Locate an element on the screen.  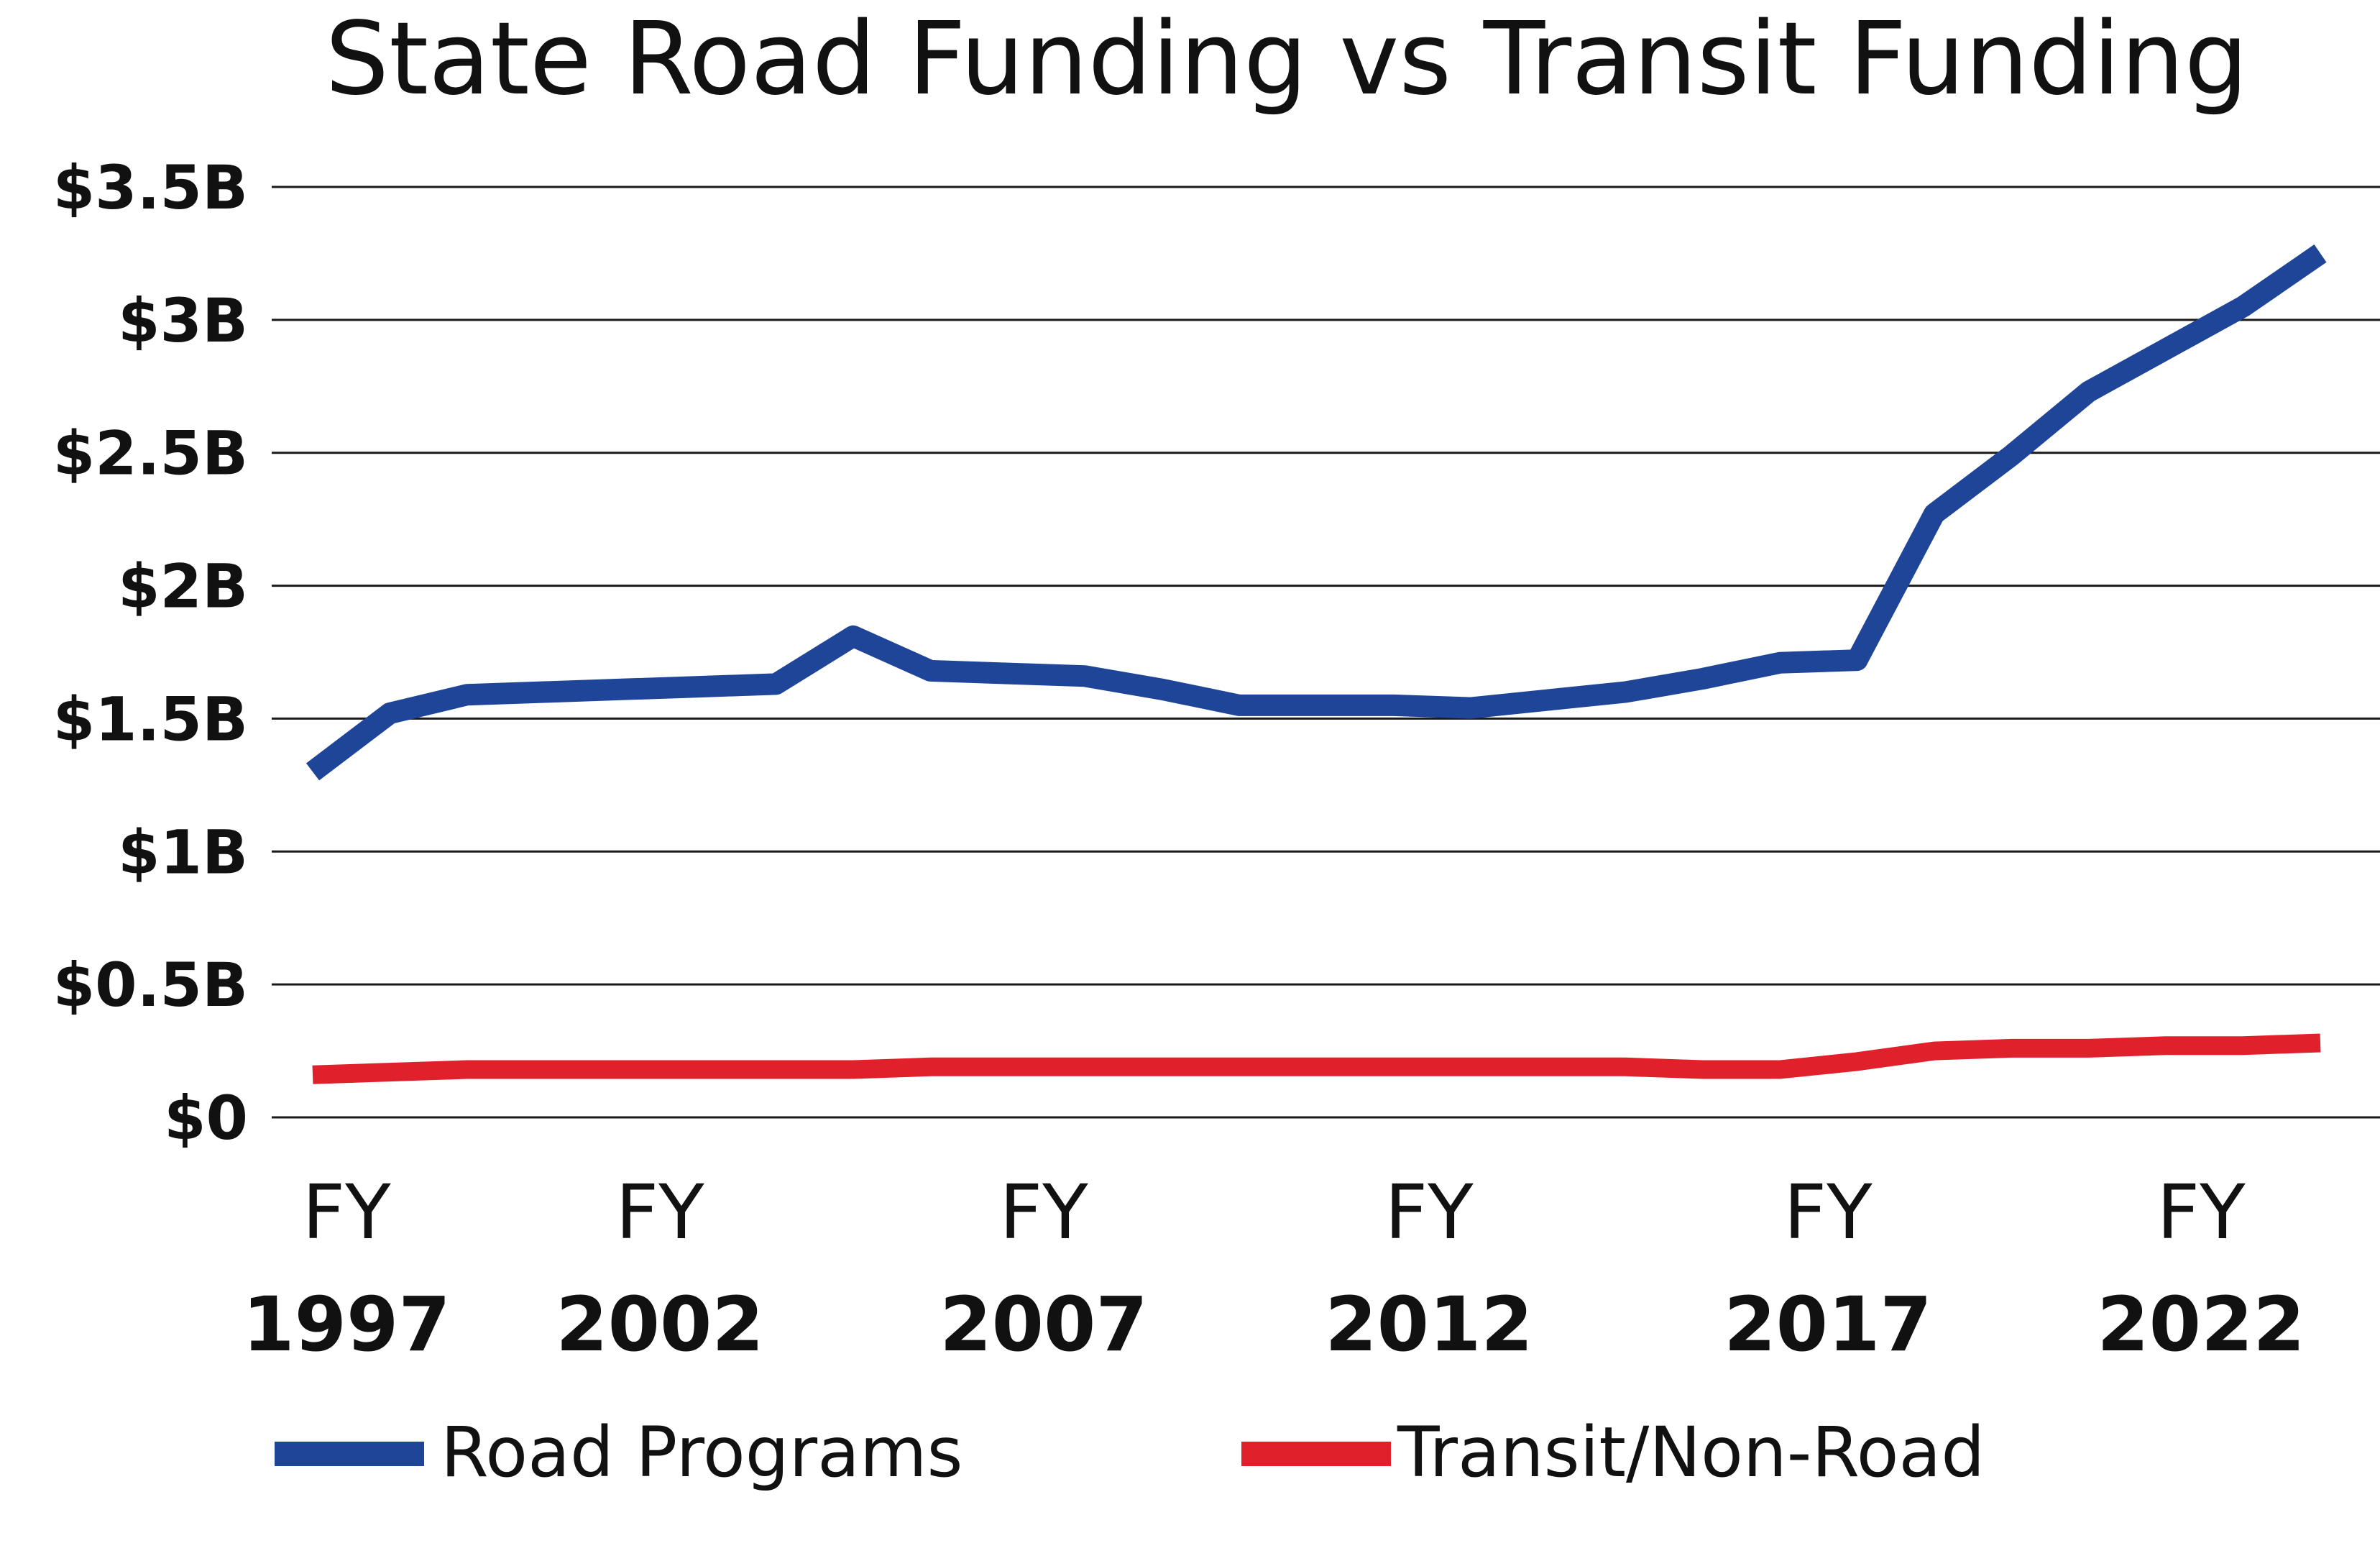
legend: Road Programs Transit/Non-Road is located at coordinates (1130, 1452).